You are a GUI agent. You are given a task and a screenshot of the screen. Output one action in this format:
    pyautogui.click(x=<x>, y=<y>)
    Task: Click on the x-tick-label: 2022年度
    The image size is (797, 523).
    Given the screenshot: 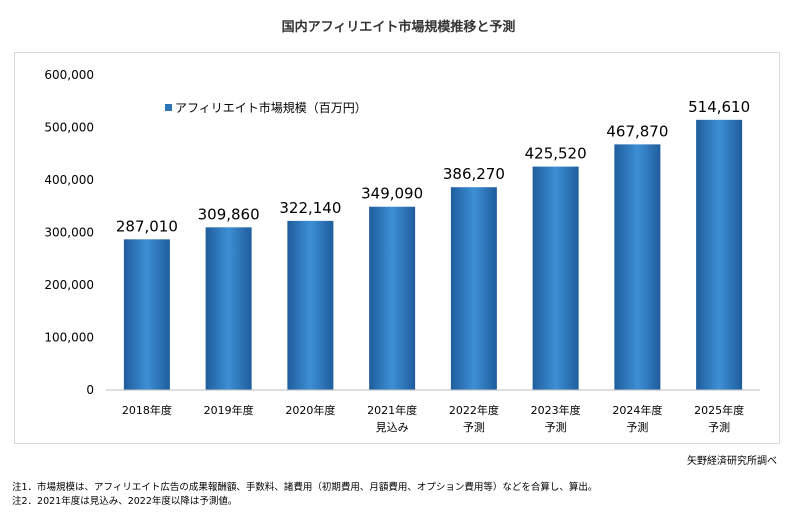 What is the action you would take?
    pyautogui.click(x=474, y=410)
    